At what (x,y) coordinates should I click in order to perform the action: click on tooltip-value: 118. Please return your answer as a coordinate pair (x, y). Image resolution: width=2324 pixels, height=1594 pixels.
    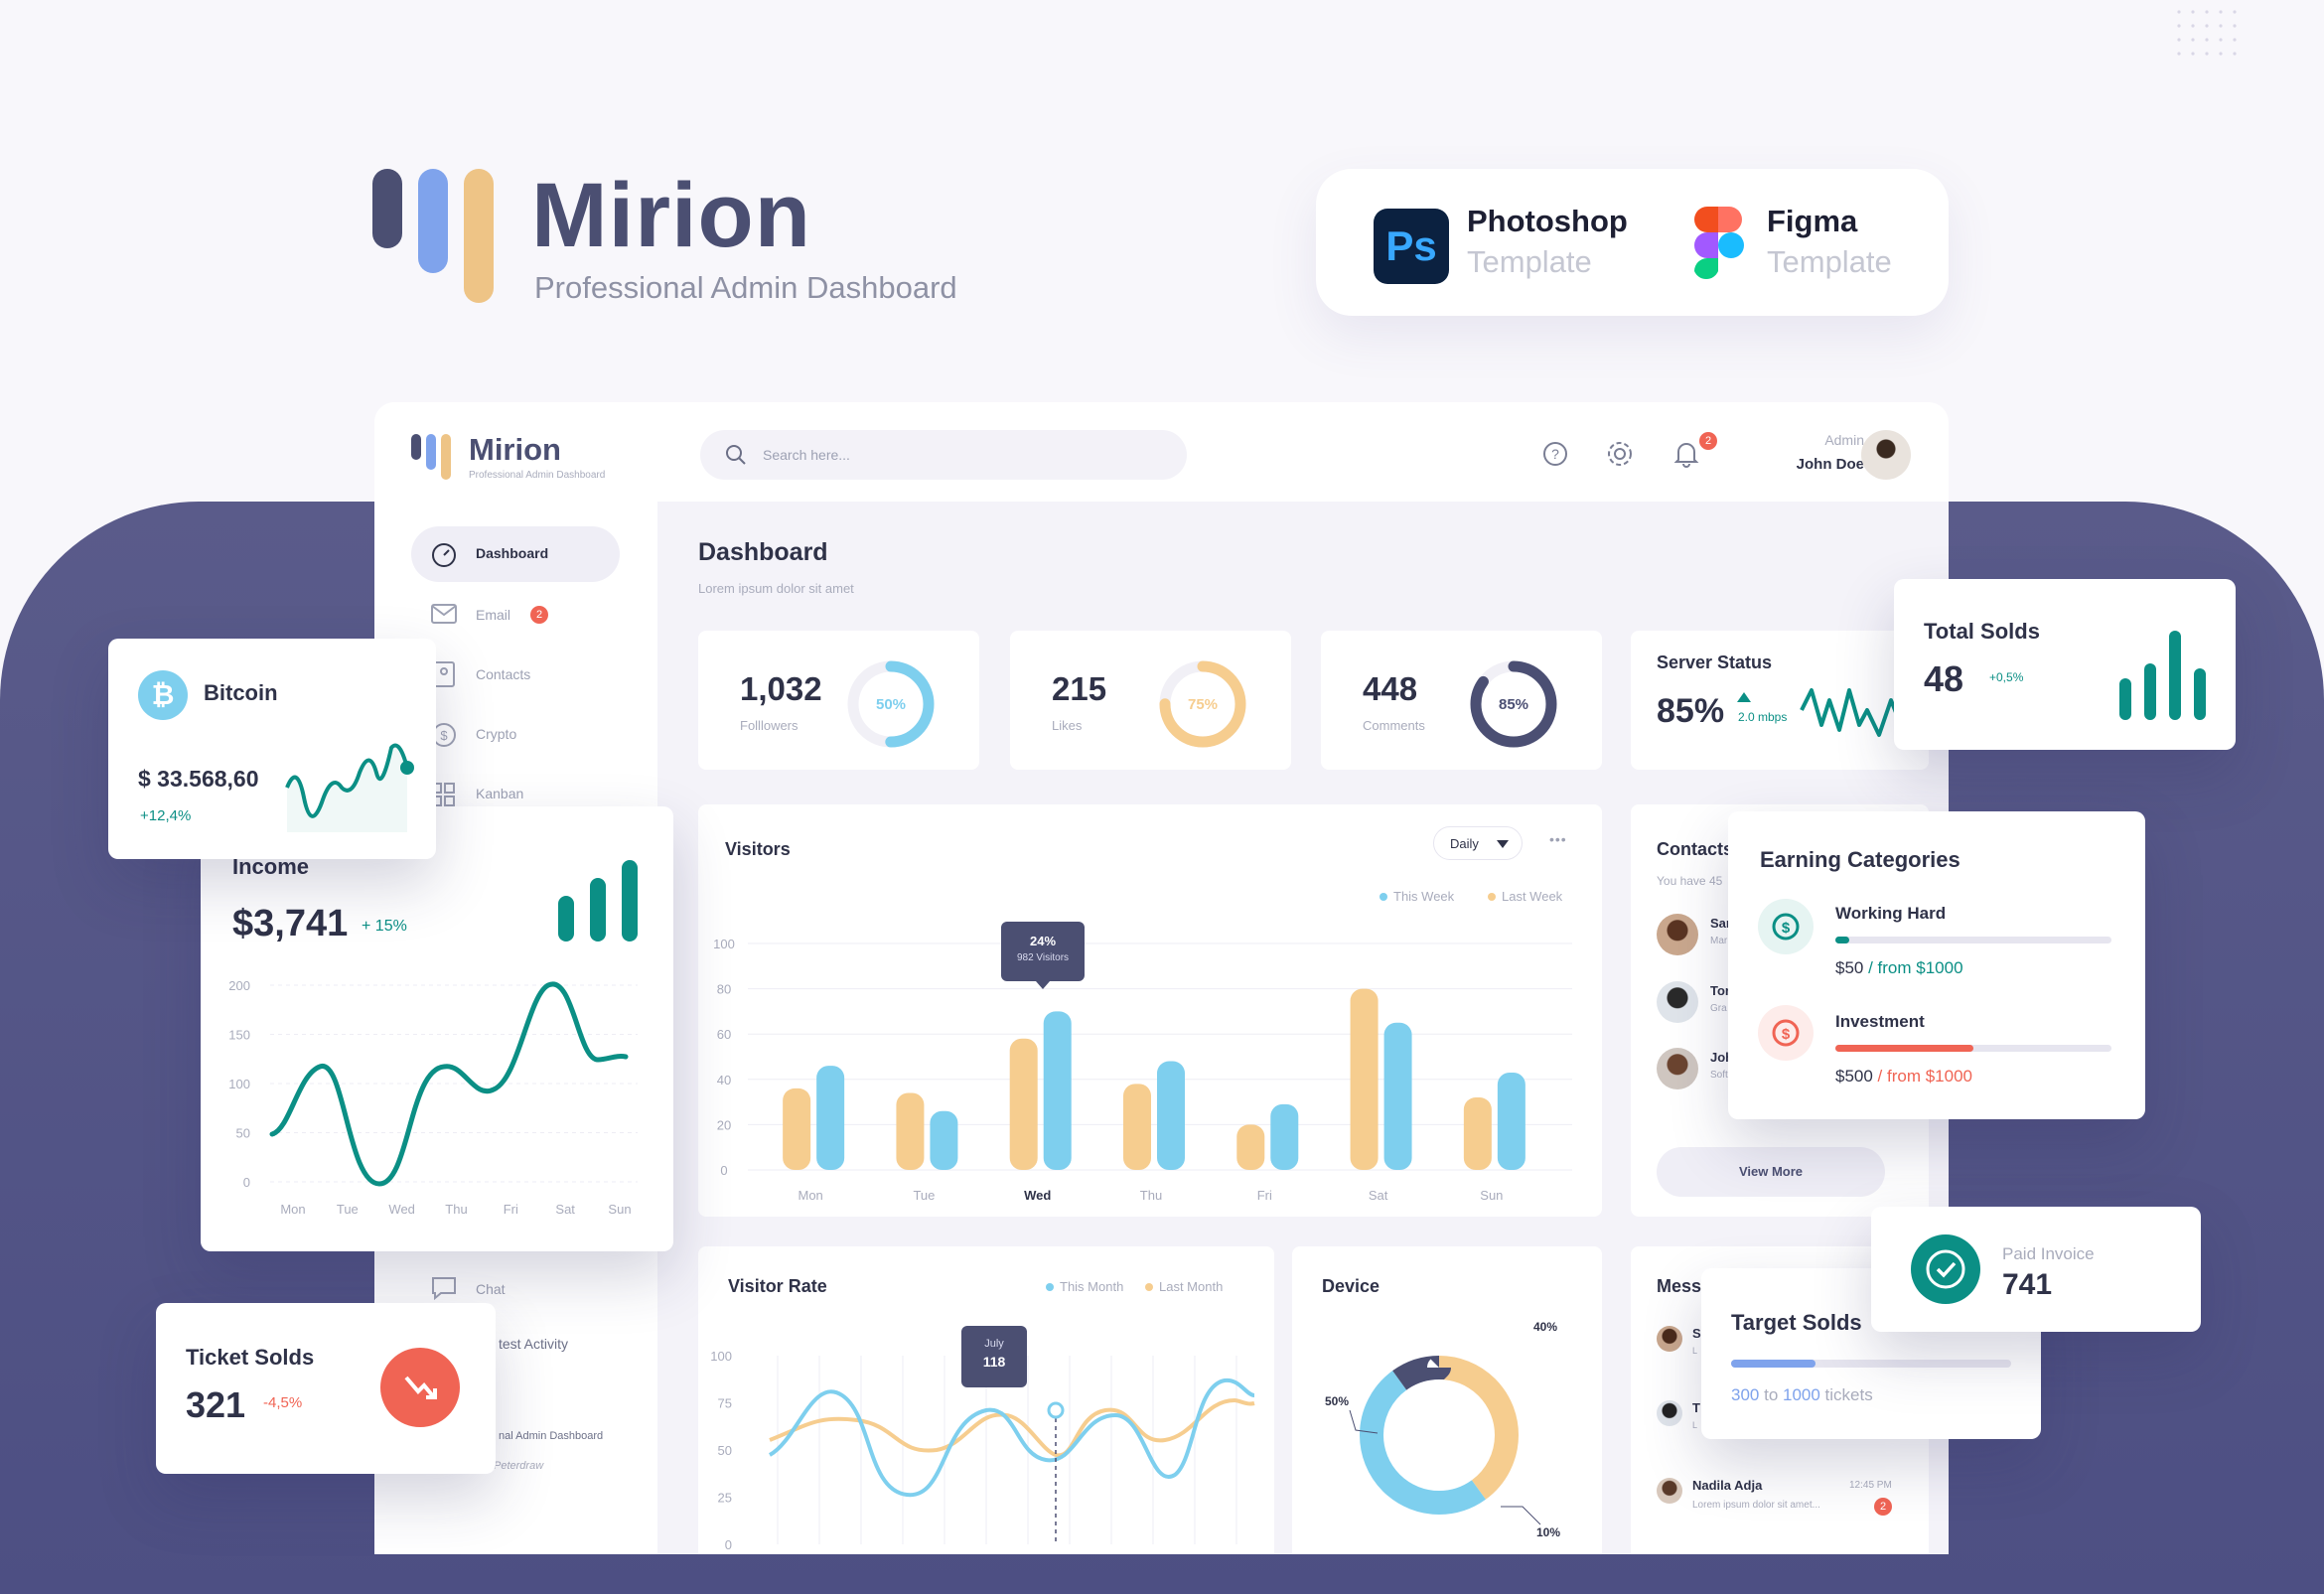
    Looking at the image, I should click on (994, 1362).